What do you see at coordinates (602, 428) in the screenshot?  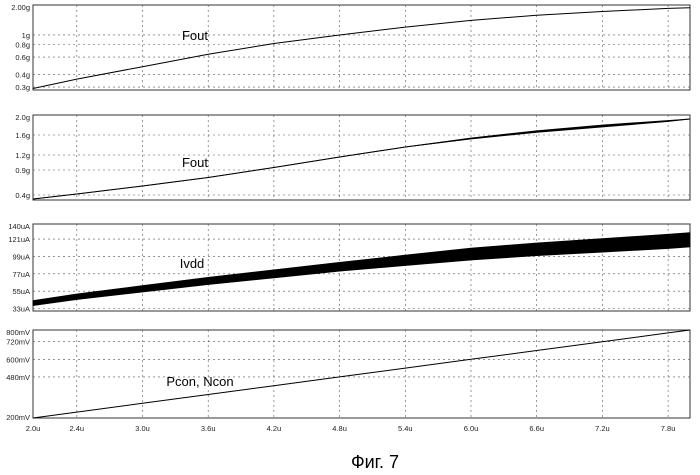 I see `x-tick-label: 7.2u` at bounding box center [602, 428].